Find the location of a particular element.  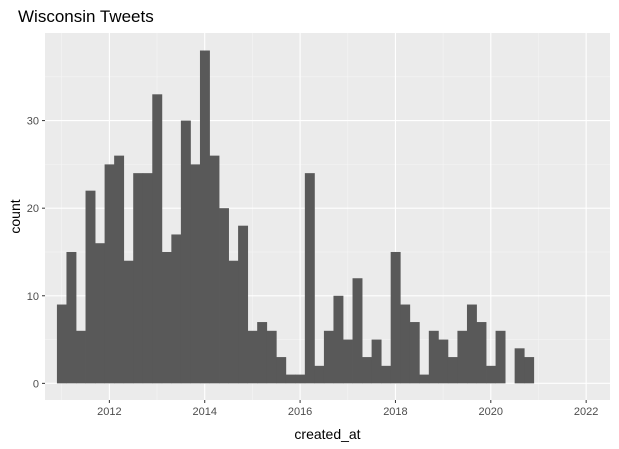

x-tick-label: 2022 is located at coordinates (586, 412).